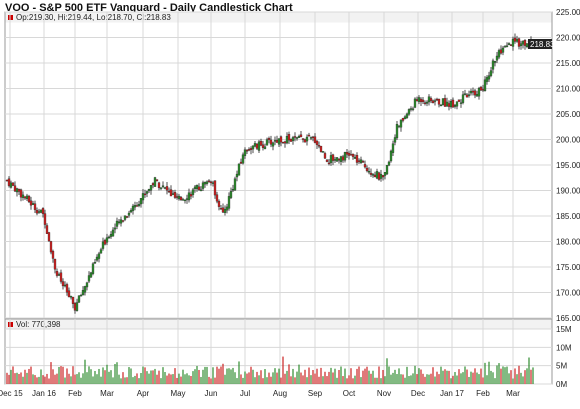 The width and height of the screenshot is (580, 409). What do you see at coordinates (177, 393) in the screenshot?
I see `x-tick-label: May` at bounding box center [177, 393].